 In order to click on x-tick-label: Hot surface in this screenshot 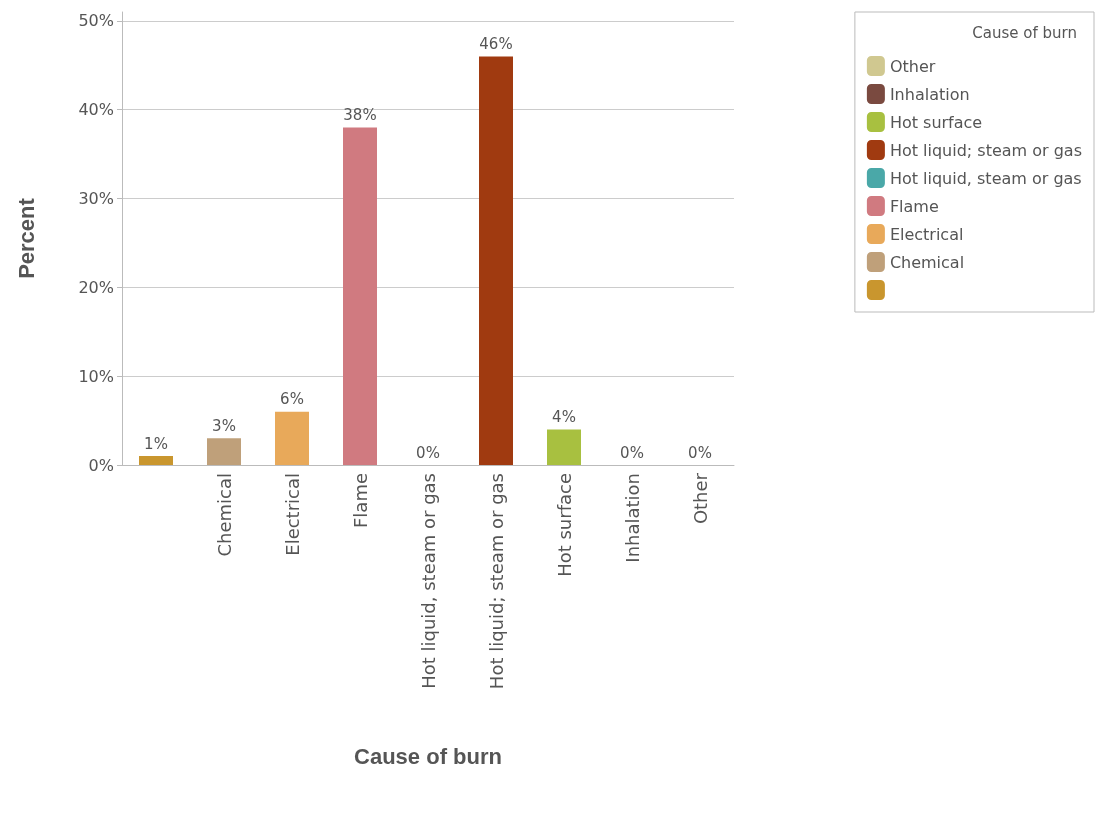, I will do `click(564, 525)`.